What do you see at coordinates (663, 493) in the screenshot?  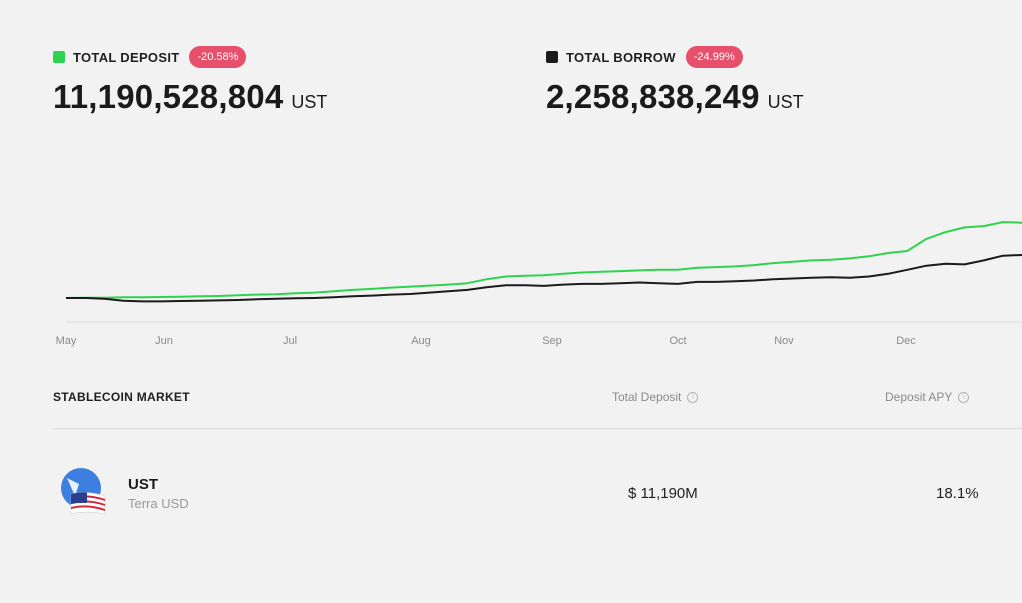 I see `coin-total-deposit: $ 11,190M` at bounding box center [663, 493].